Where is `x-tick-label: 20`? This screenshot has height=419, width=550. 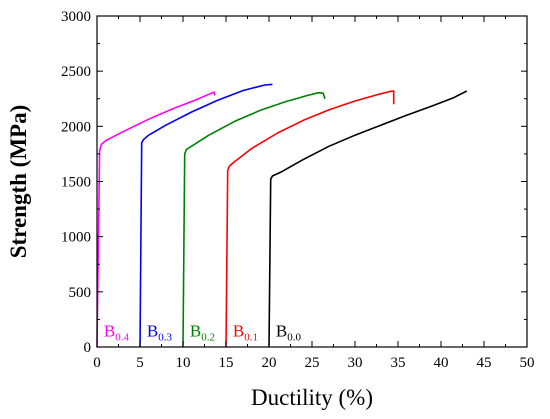
x-tick-label: 20 is located at coordinates (269, 363).